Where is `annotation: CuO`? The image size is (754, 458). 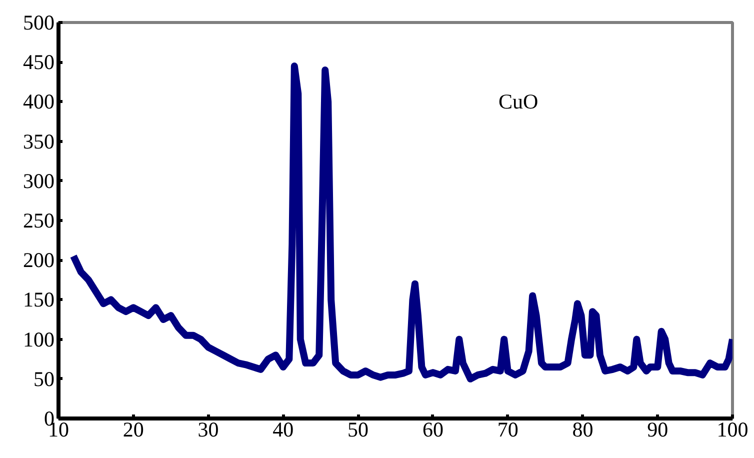 annotation: CuO is located at coordinates (518, 102).